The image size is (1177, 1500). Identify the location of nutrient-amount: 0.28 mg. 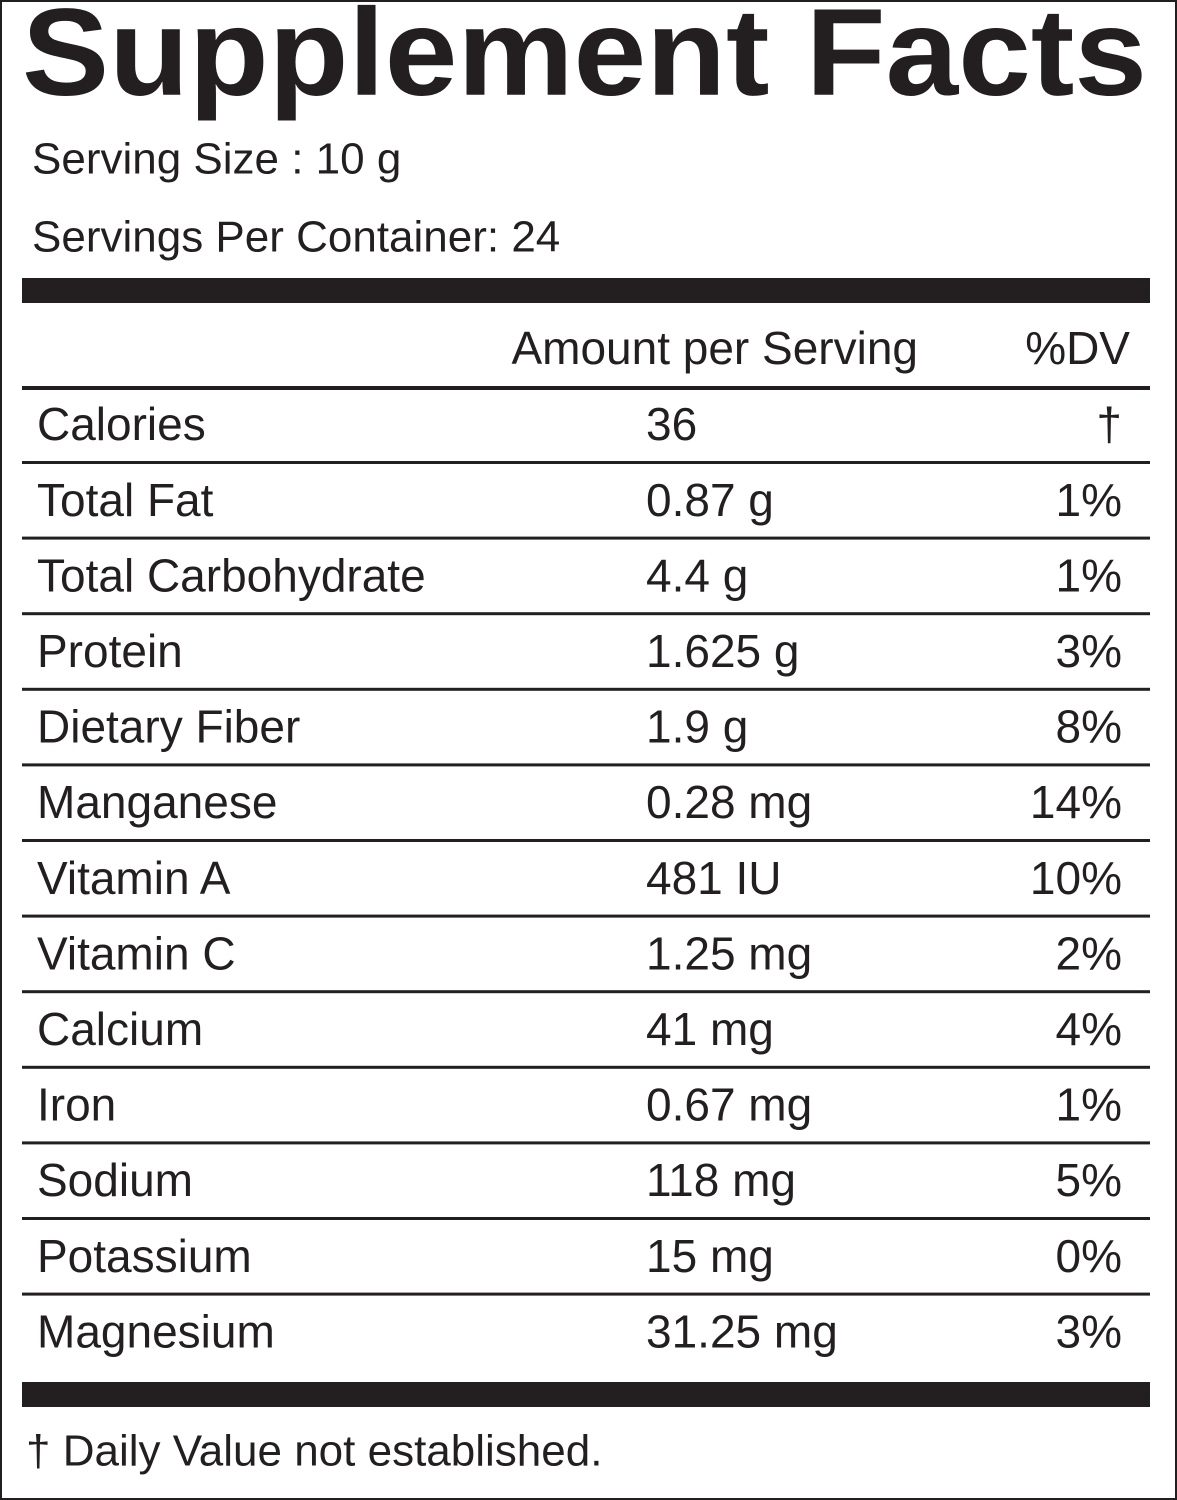
(729, 802).